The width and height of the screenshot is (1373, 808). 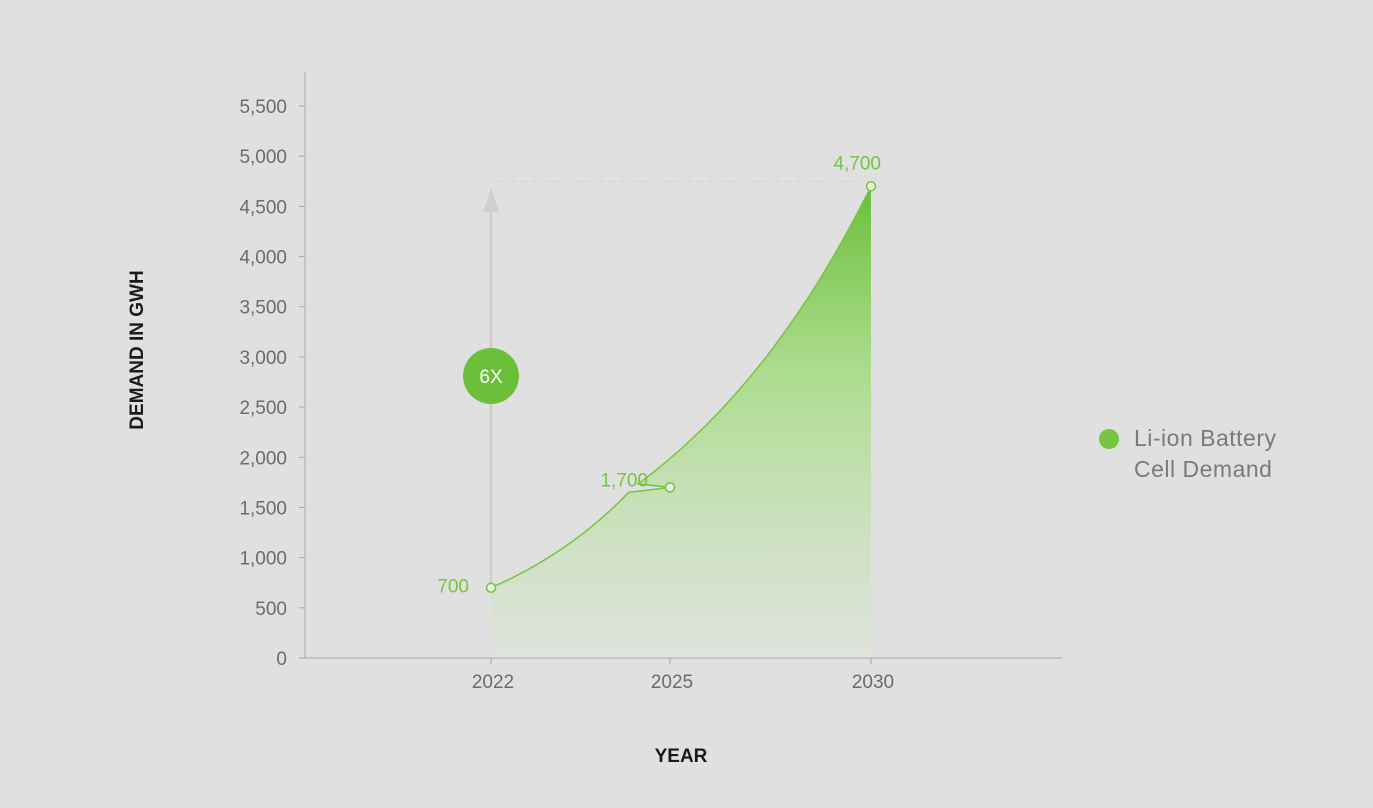 What do you see at coordinates (857, 163) in the screenshot?
I see `data-label: 4,700` at bounding box center [857, 163].